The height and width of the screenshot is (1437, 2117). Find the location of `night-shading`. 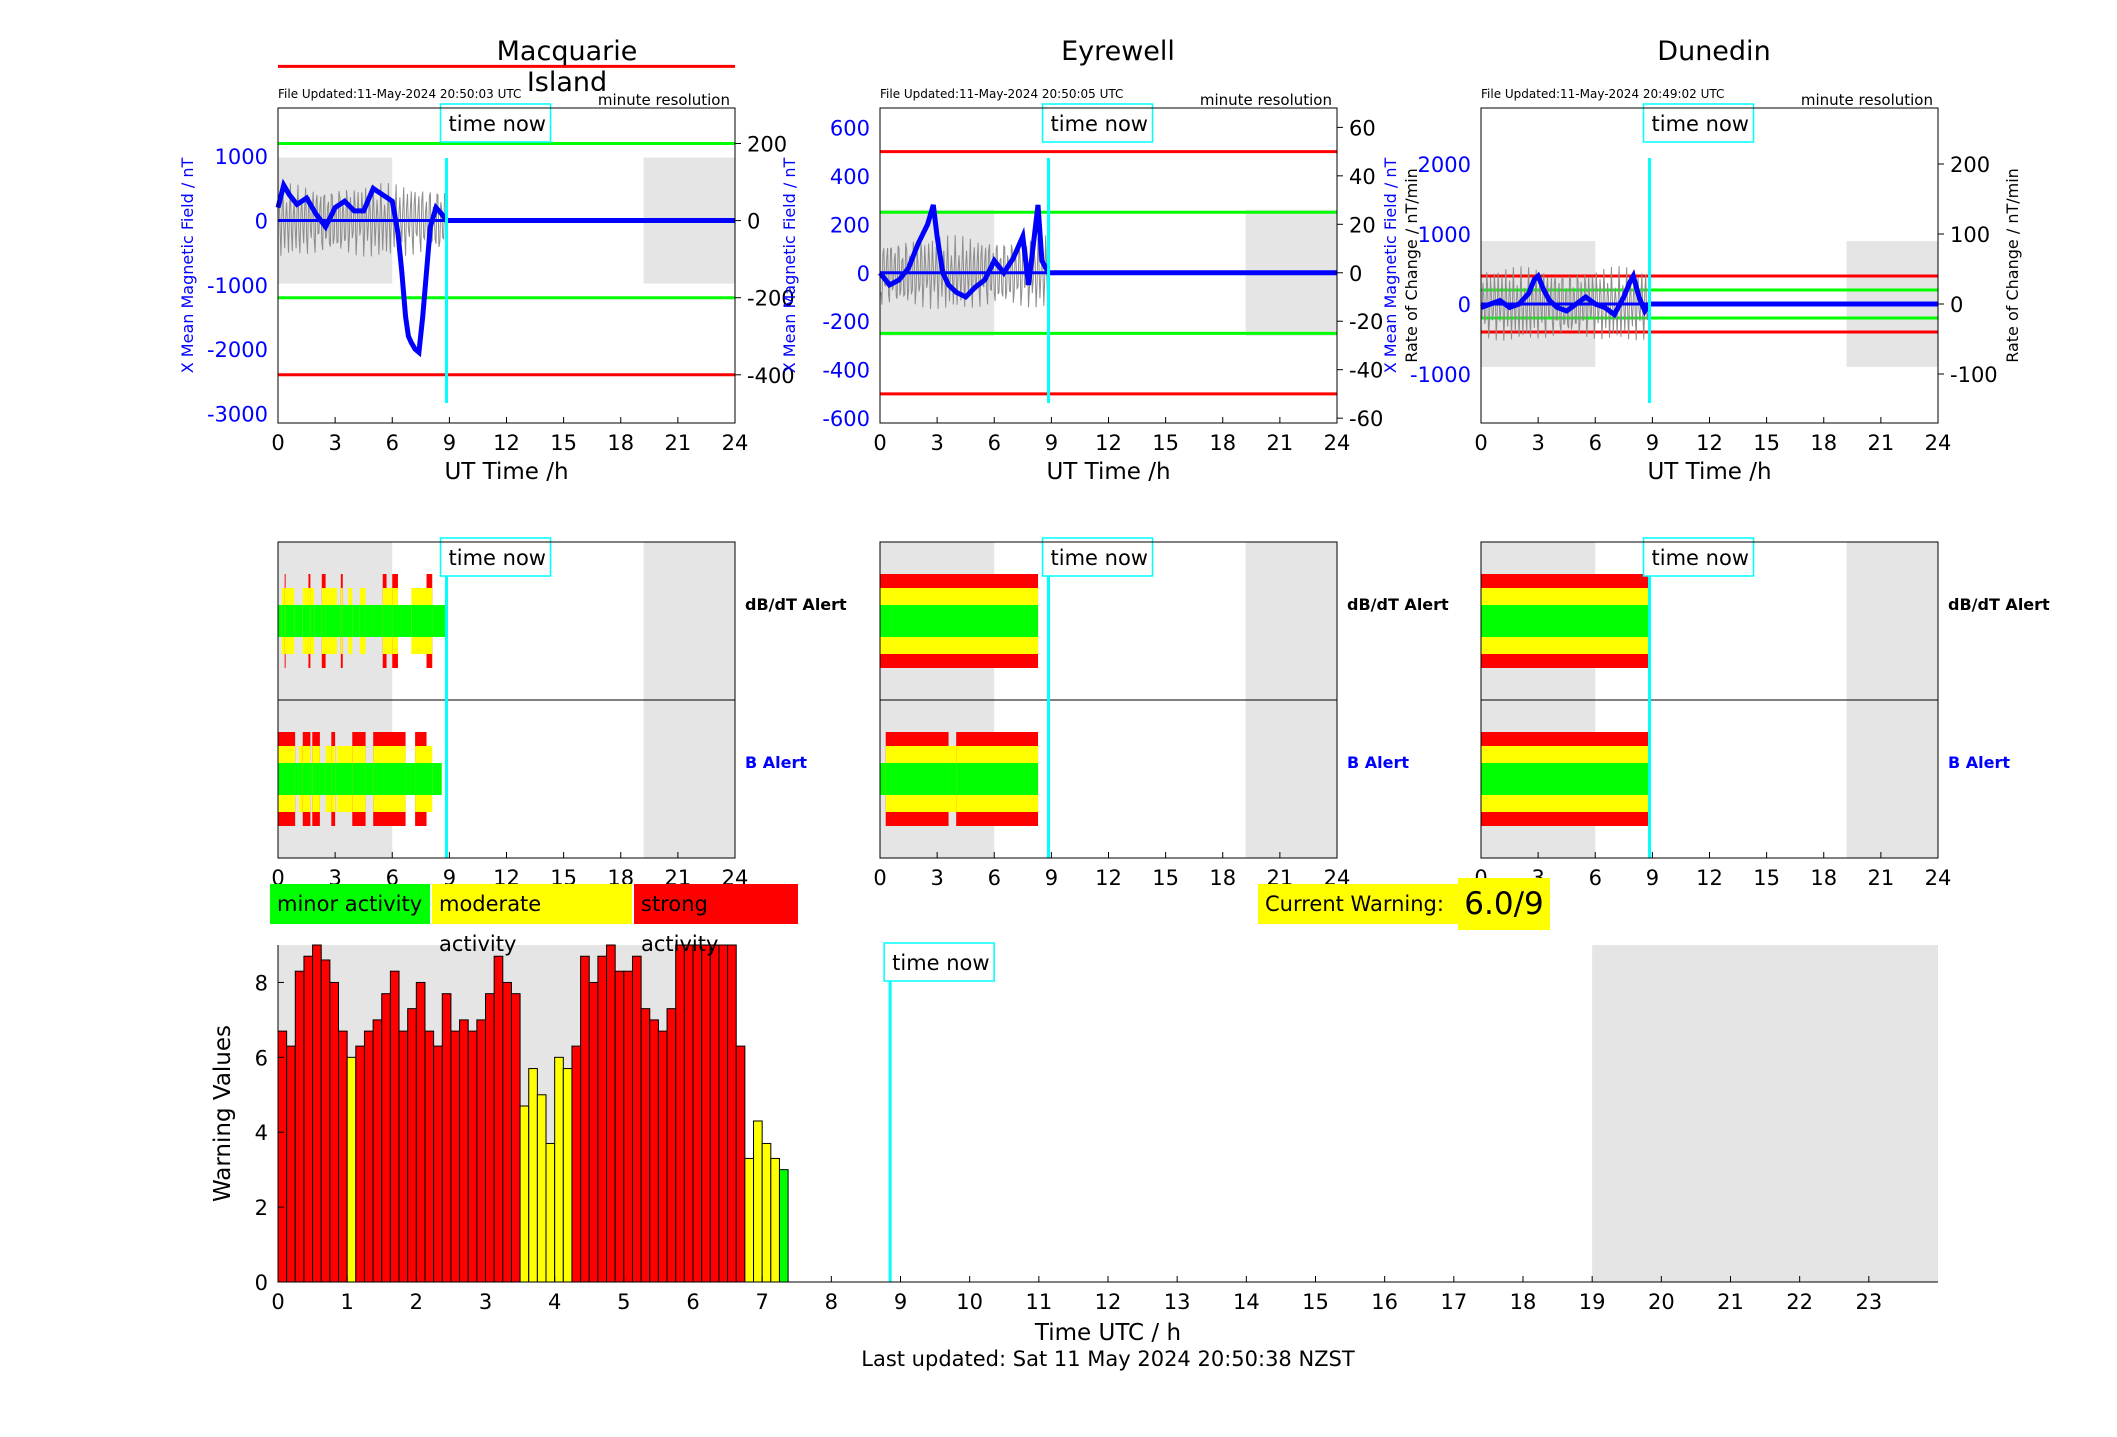

night-shading is located at coordinates (1765, 1113).